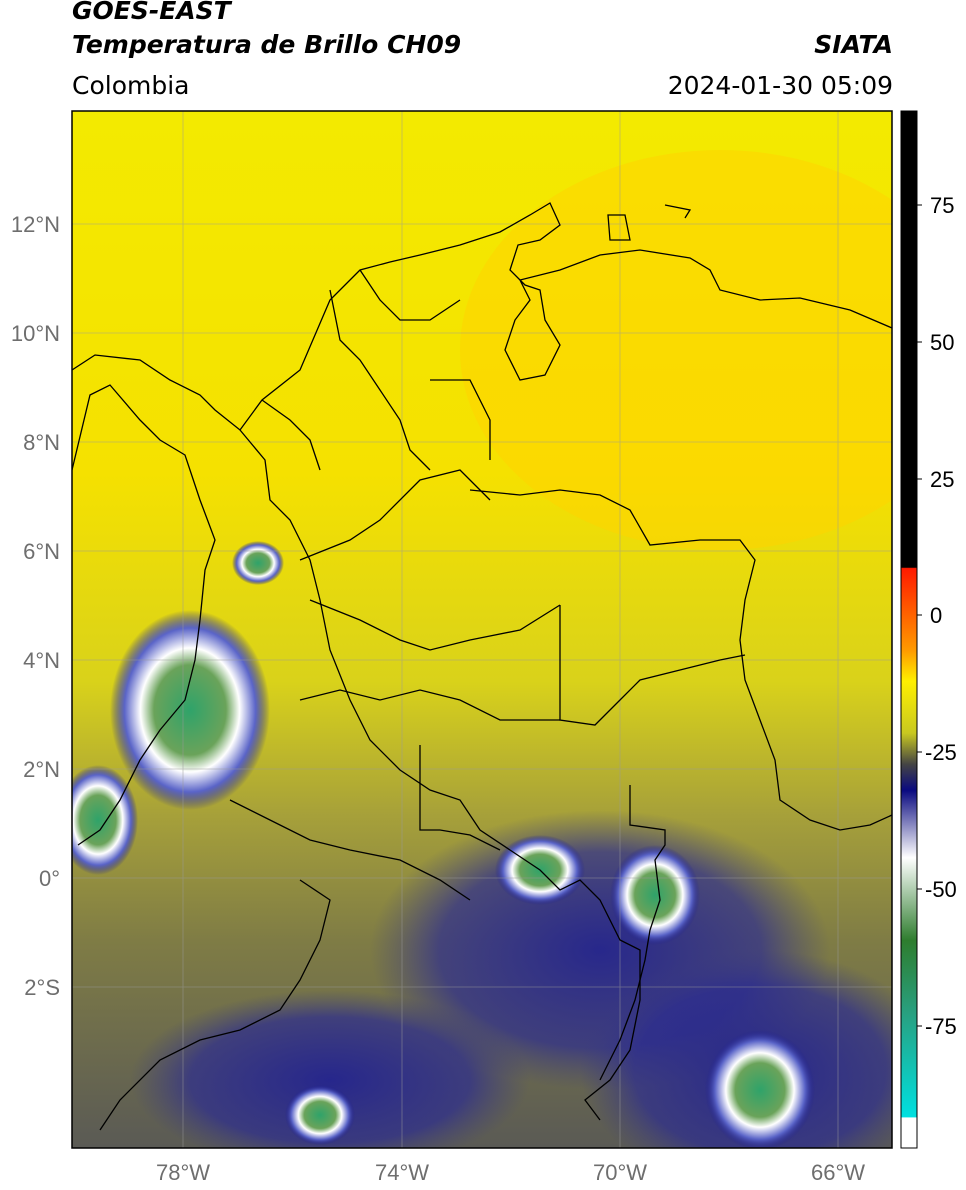 Image resolution: width=966 pixels, height=1190 pixels. I want to click on convective-storm, so click(190, 710).